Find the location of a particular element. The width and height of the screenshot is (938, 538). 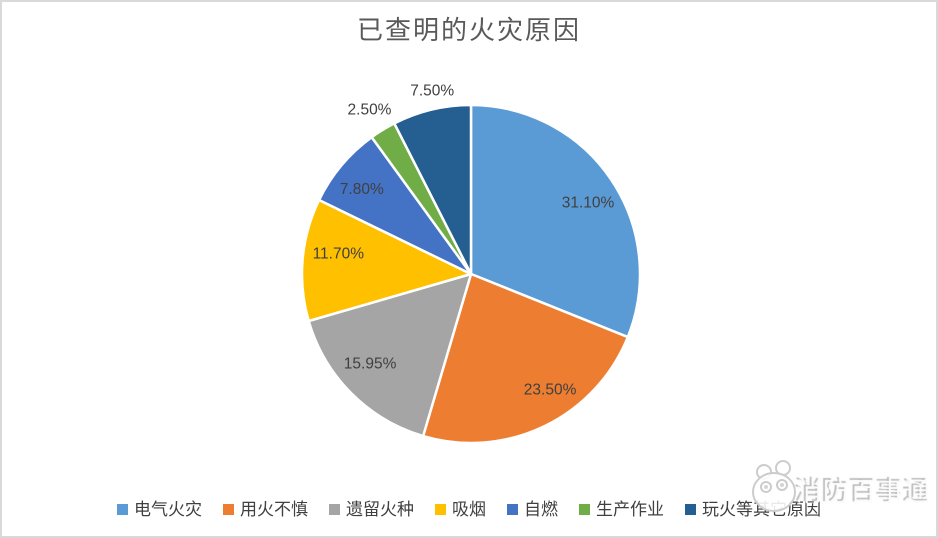

slice-label: 15.95% is located at coordinates (370, 363).